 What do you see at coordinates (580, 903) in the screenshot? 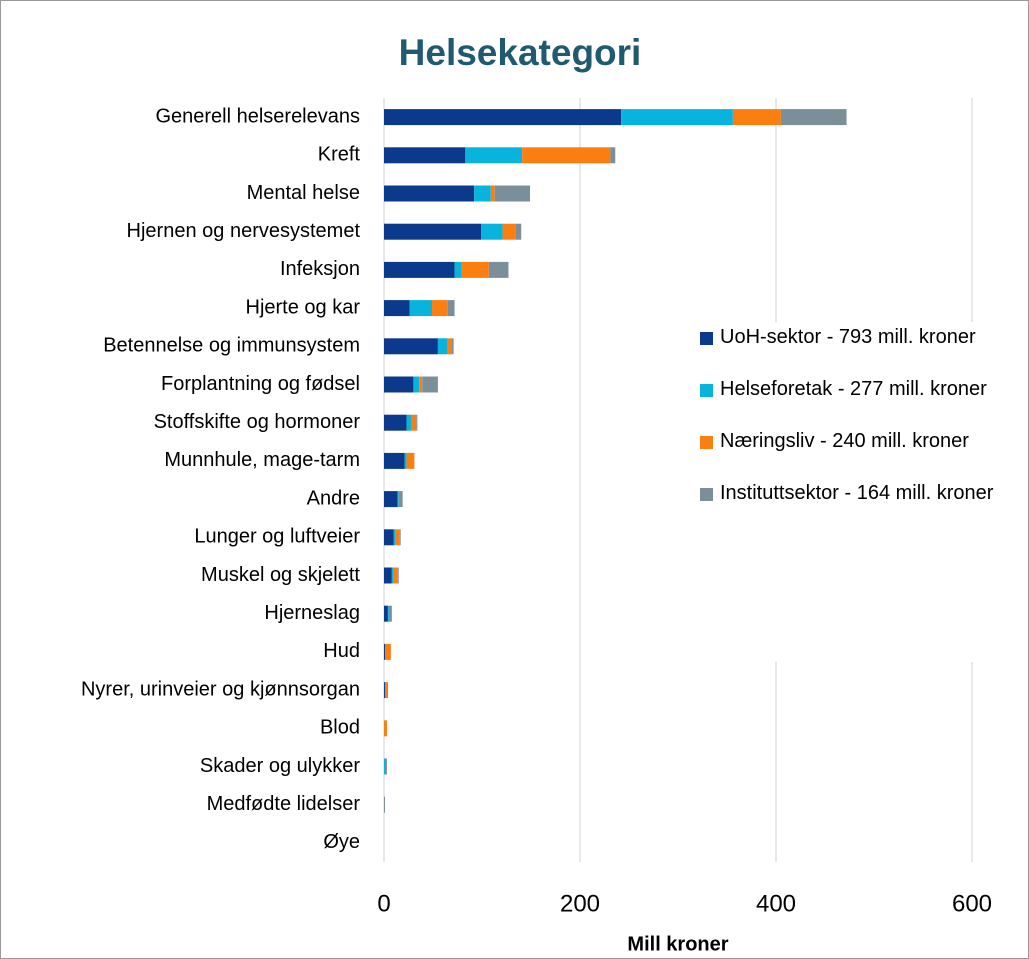
I see `x-tick-label: 200` at bounding box center [580, 903].